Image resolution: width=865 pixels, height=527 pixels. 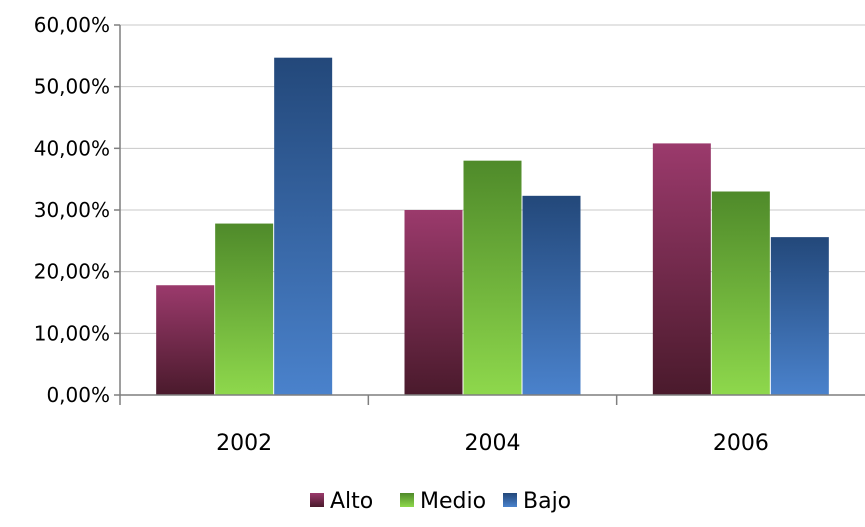 What do you see at coordinates (510, 500) in the screenshot?
I see `legend-swatch-bajo` at bounding box center [510, 500].